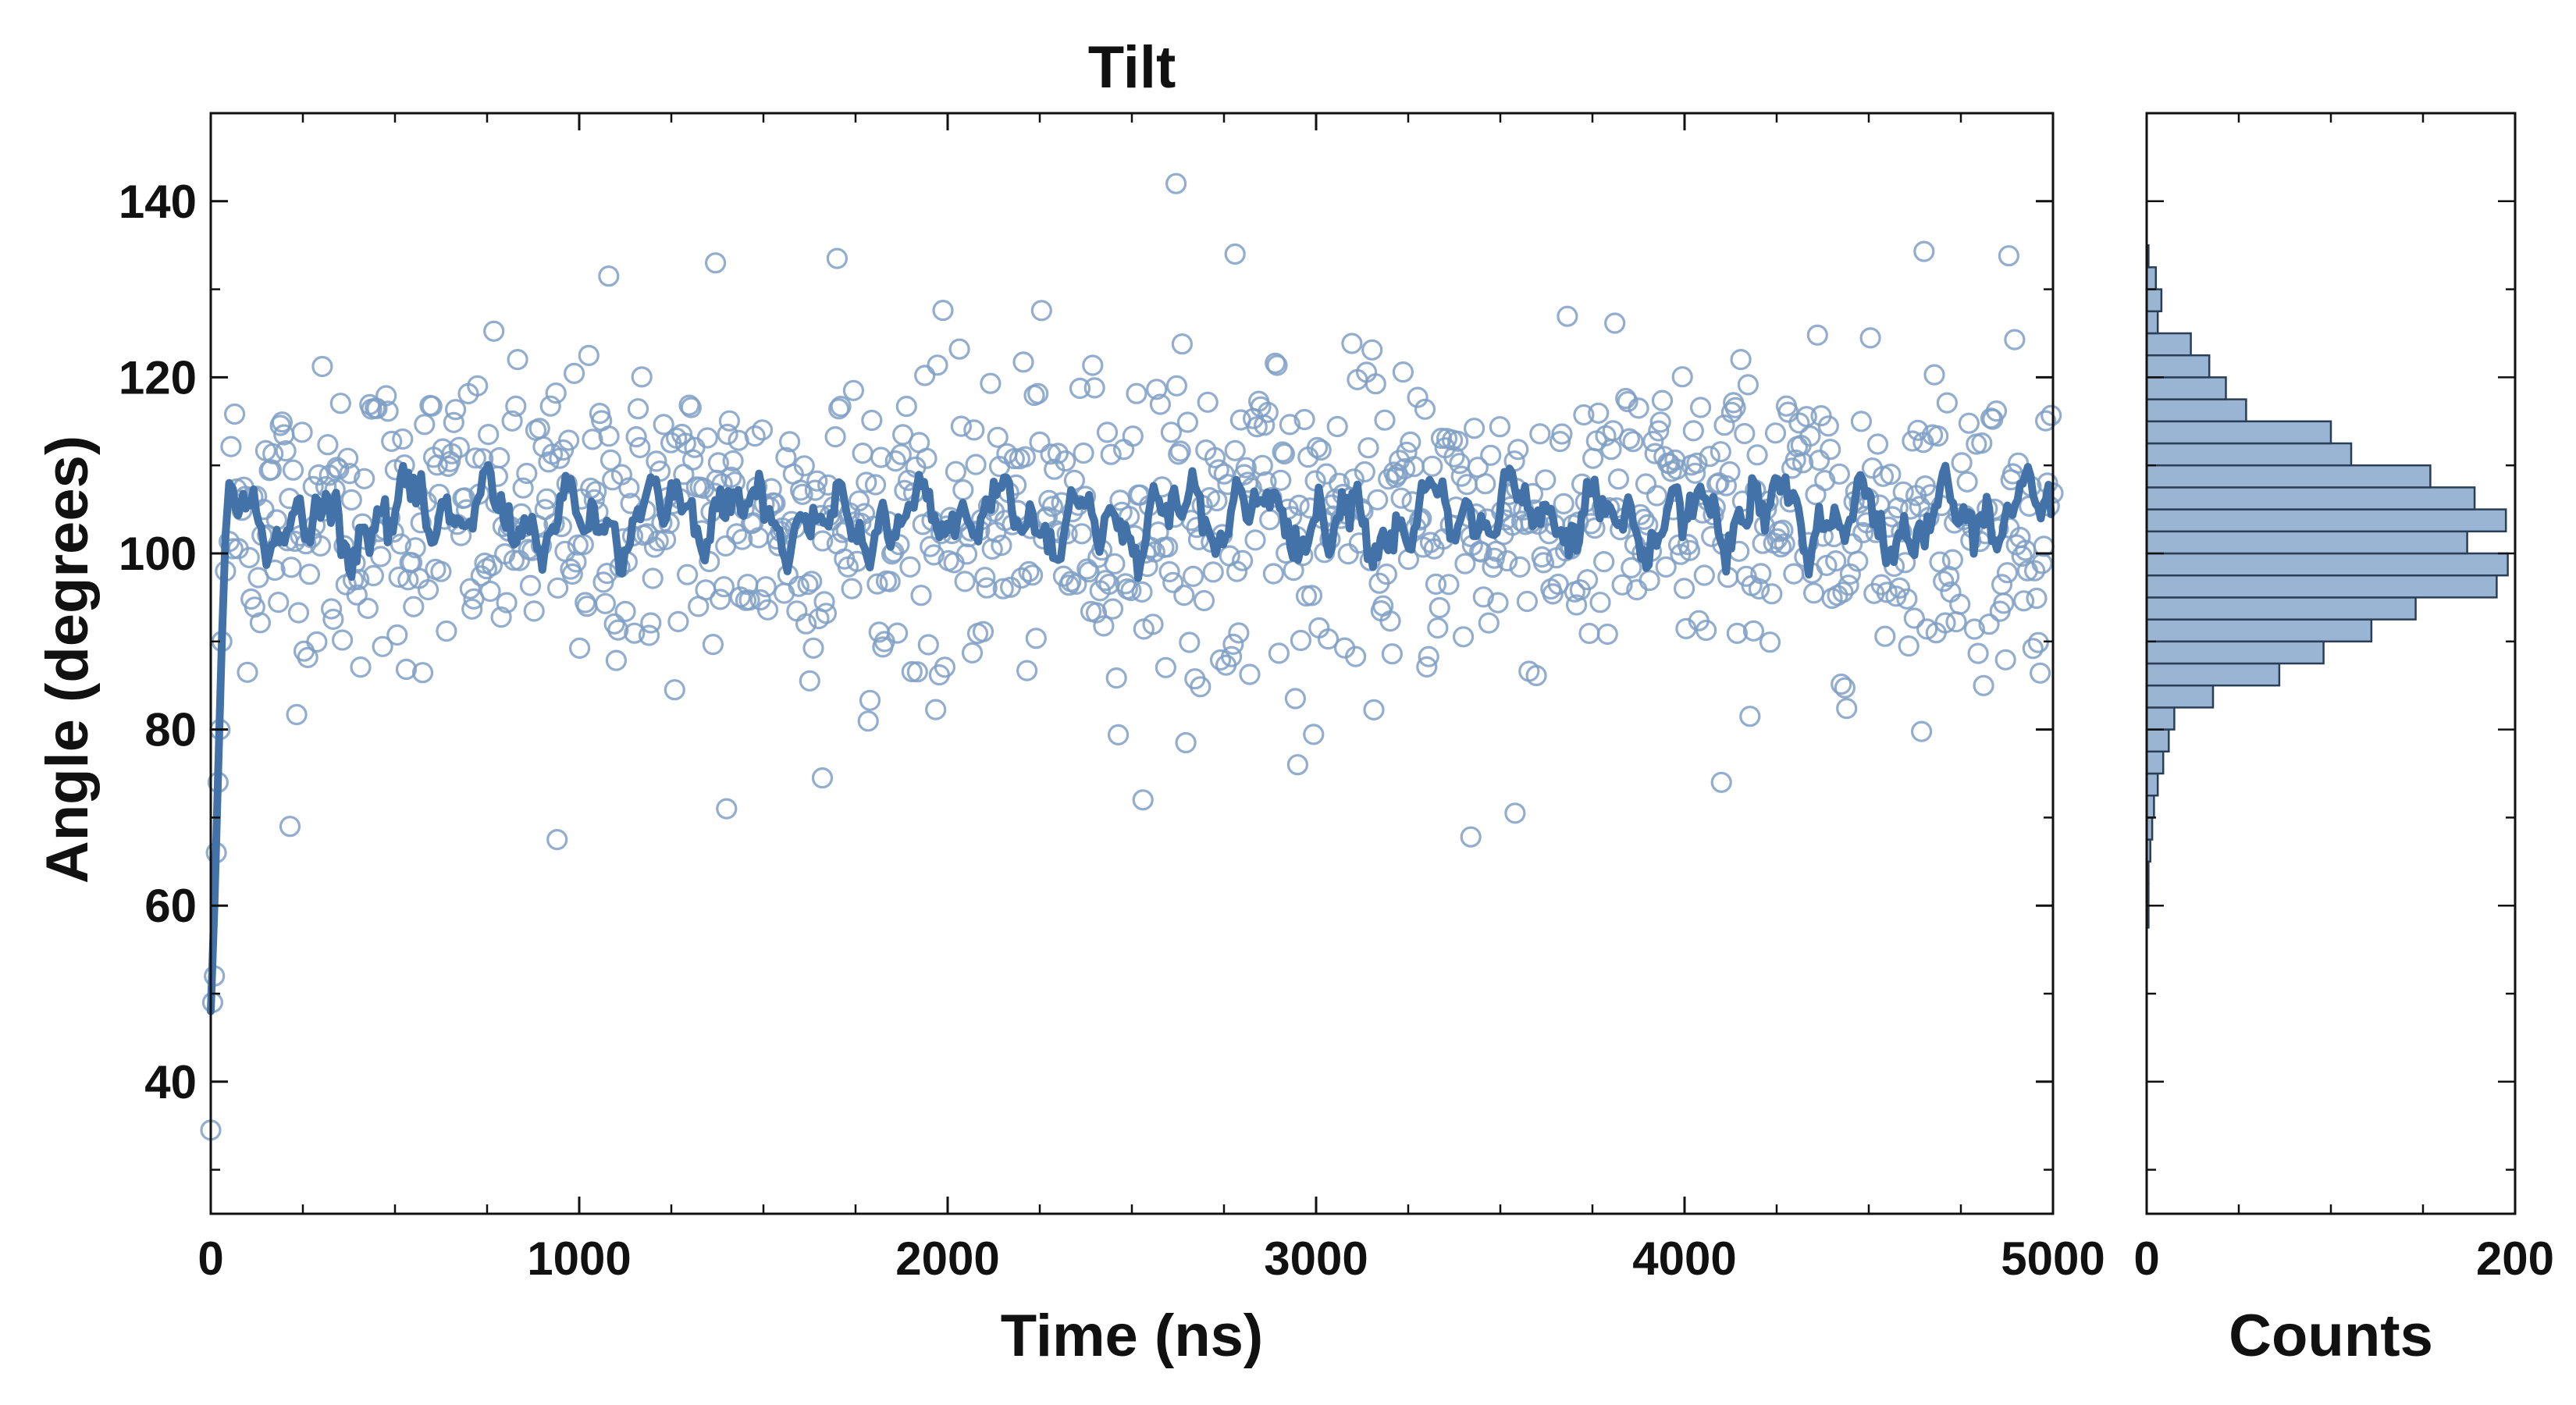 The width and height of the screenshot is (2576, 1405). I want to click on histogram-panel: 0 200 Counts, so click(2343, 741).